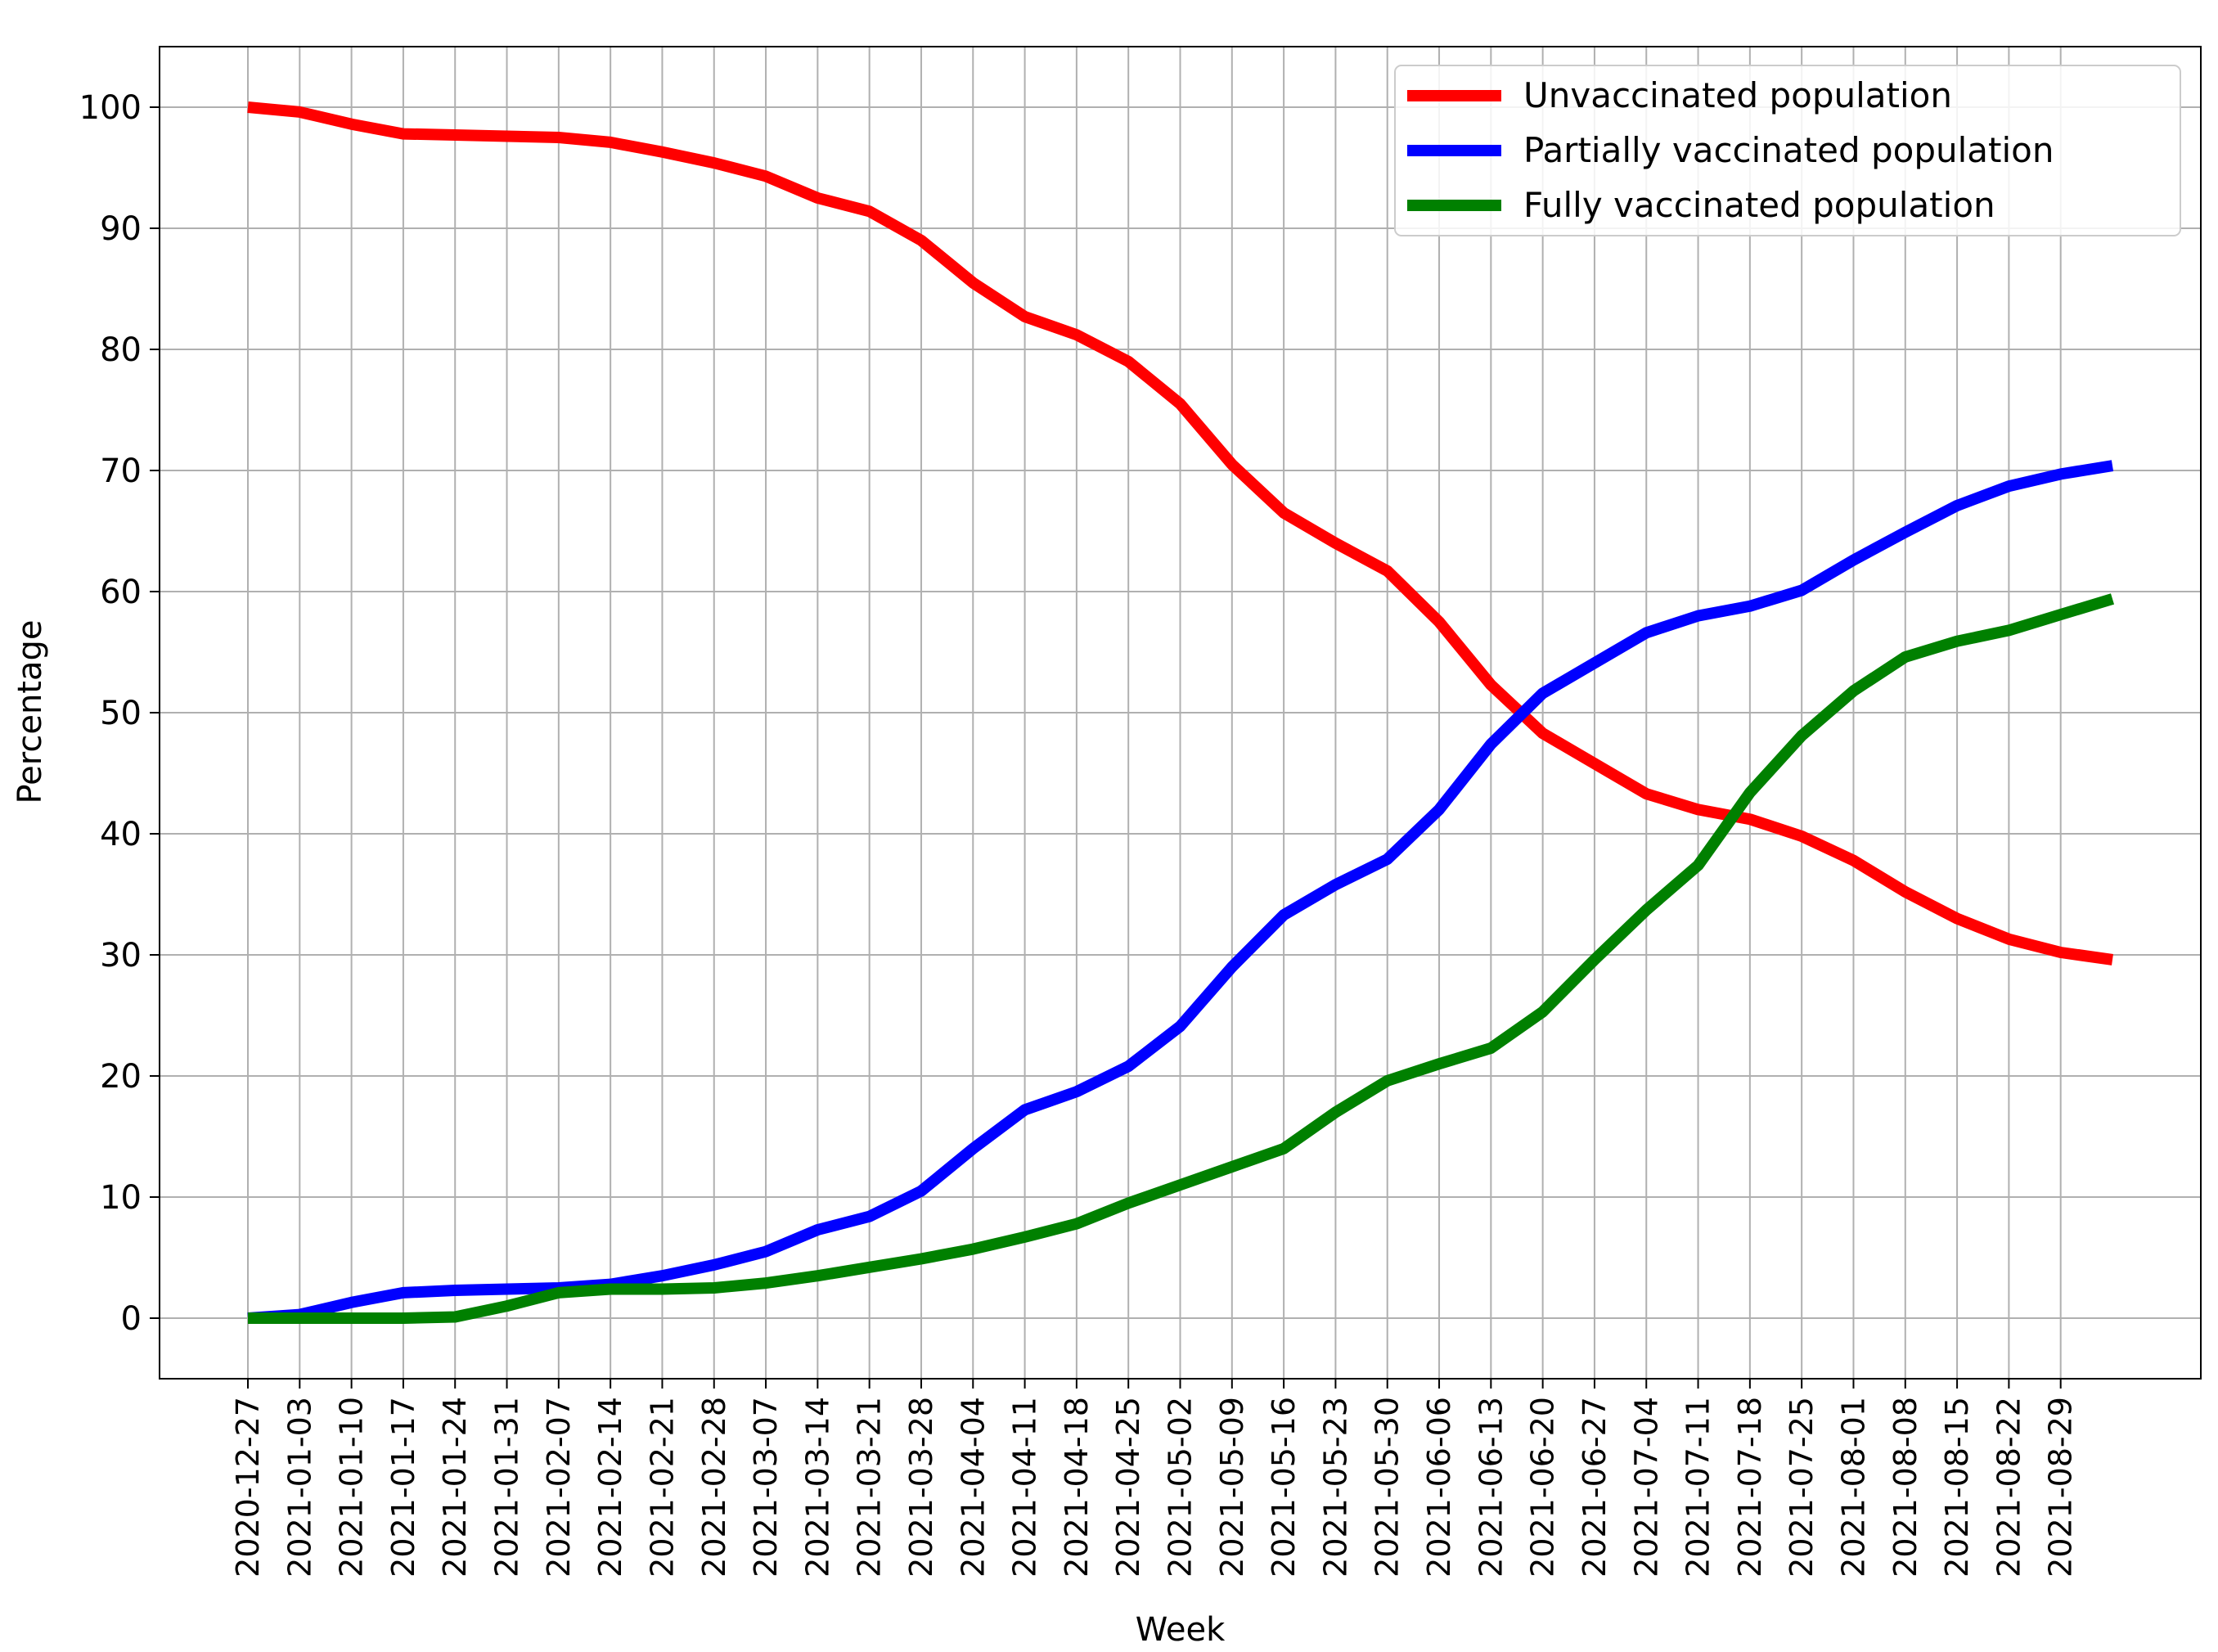 The width and height of the screenshot is (2218, 1652). Describe the element at coordinates (121, 956) in the screenshot. I see `y-tick-label: 30` at that location.